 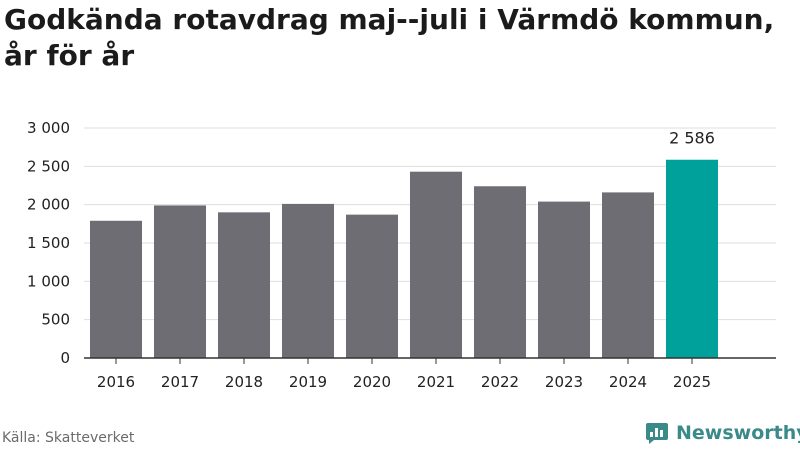 What do you see at coordinates (628, 382) in the screenshot?
I see `x-tick-label: 2024` at bounding box center [628, 382].